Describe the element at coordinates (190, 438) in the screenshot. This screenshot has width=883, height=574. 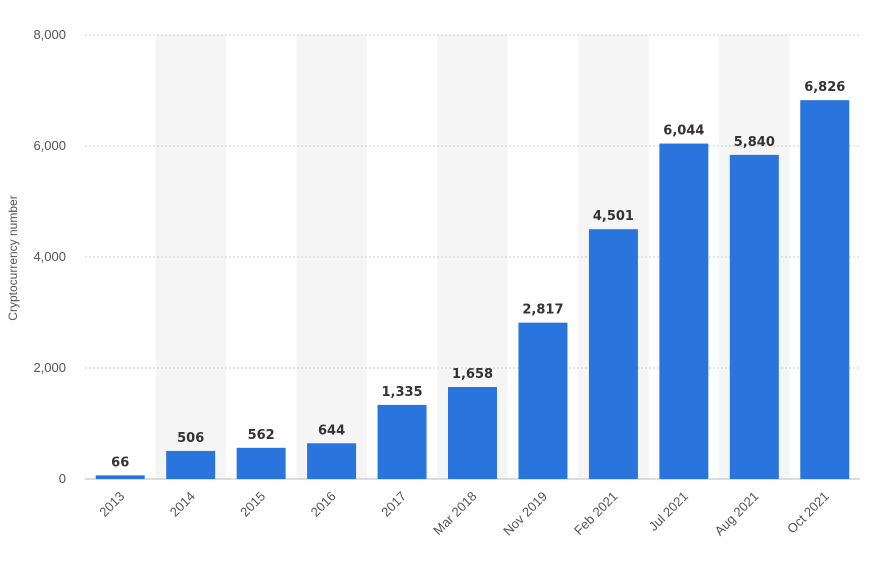
I see `data-label: 506` at that location.